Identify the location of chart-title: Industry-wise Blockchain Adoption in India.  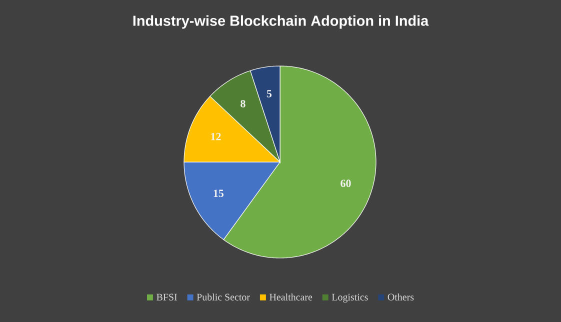
(281, 22).